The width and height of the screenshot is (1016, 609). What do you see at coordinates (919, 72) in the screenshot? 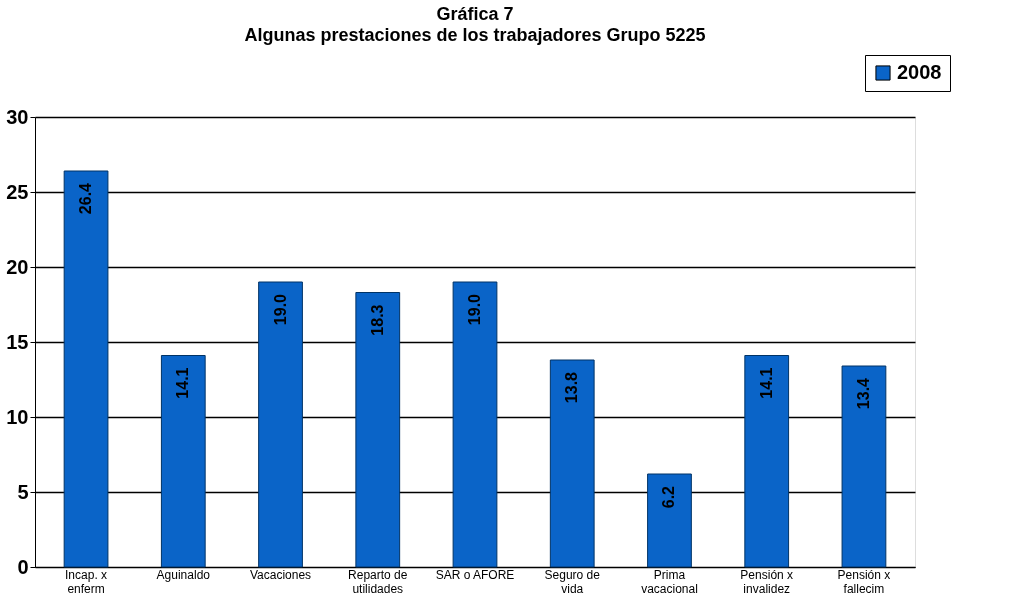
I see `legend-label: 2008` at bounding box center [919, 72].